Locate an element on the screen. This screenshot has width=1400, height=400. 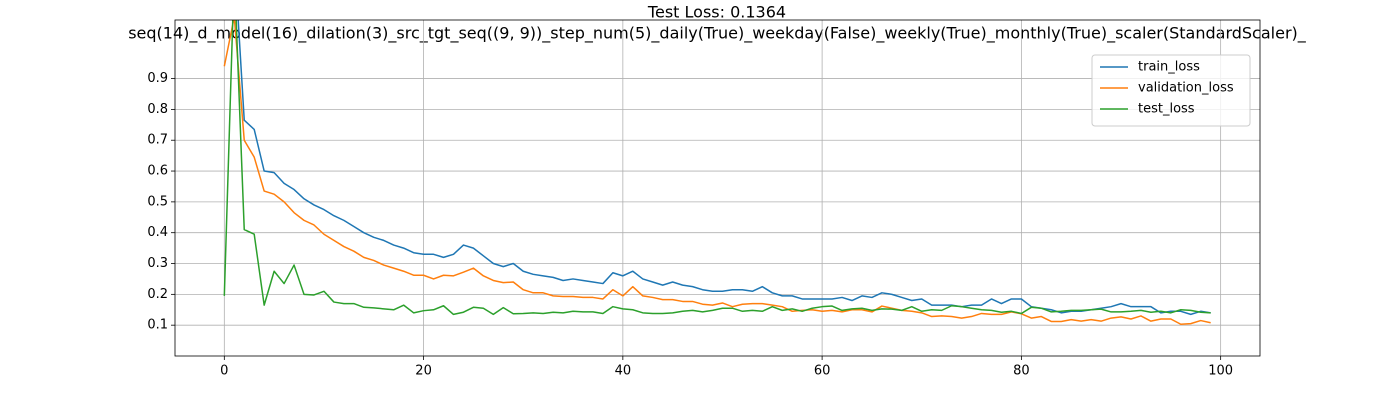
legend-label: test_loss is located at coordinates (1166, 109).